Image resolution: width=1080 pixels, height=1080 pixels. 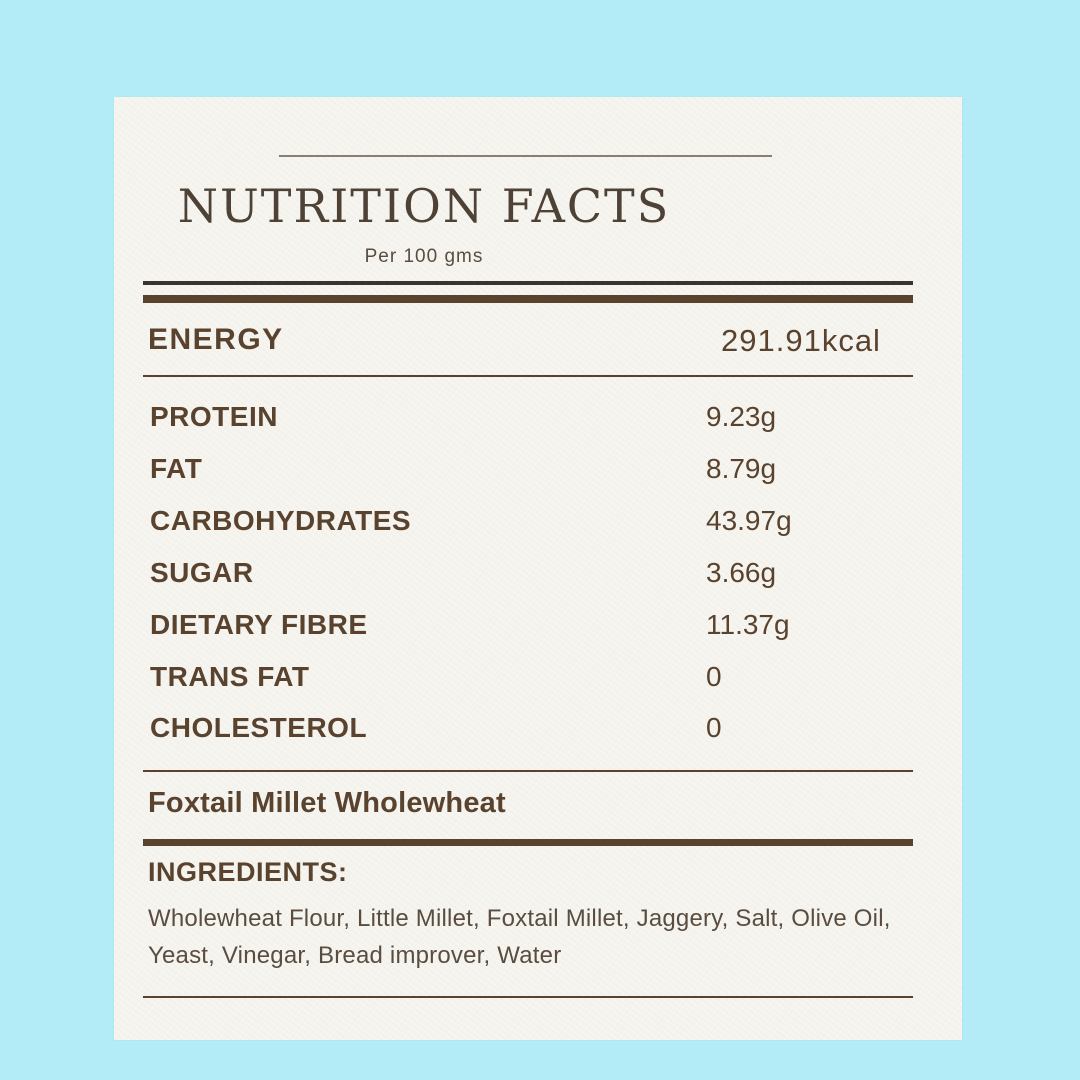 What do you see at coordinates (259, 624) in the screenshot?
I see `nutrient-label-dietary-fibre: DIETARY FIBRE` at bounding box center [259, 624].